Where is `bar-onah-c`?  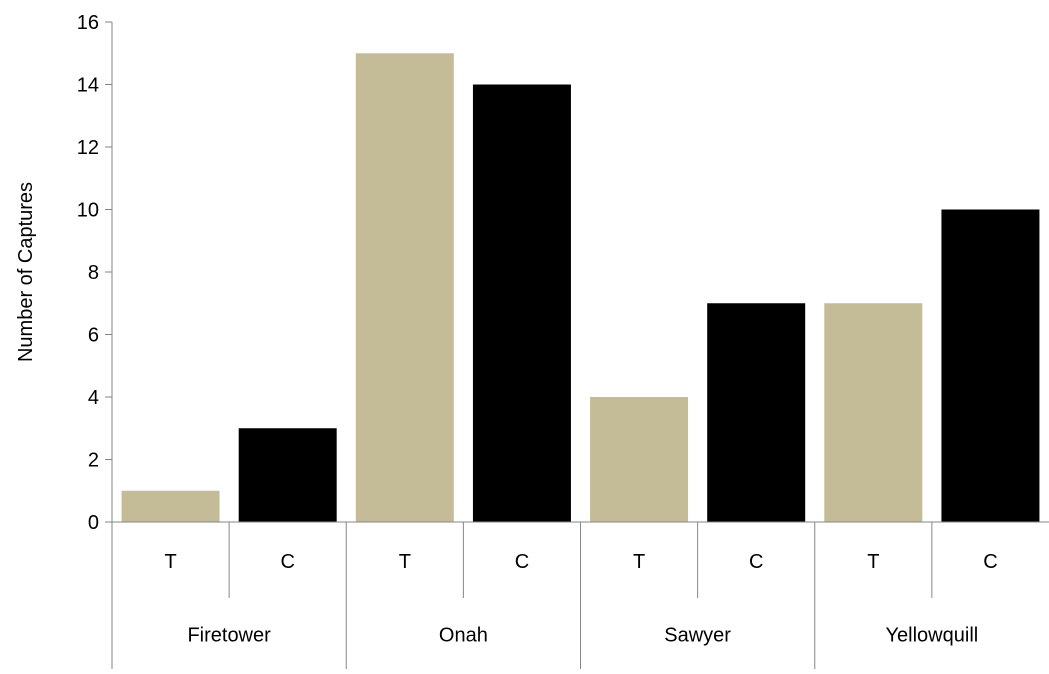
bar-onah-c is located at coordinates (521, 303).